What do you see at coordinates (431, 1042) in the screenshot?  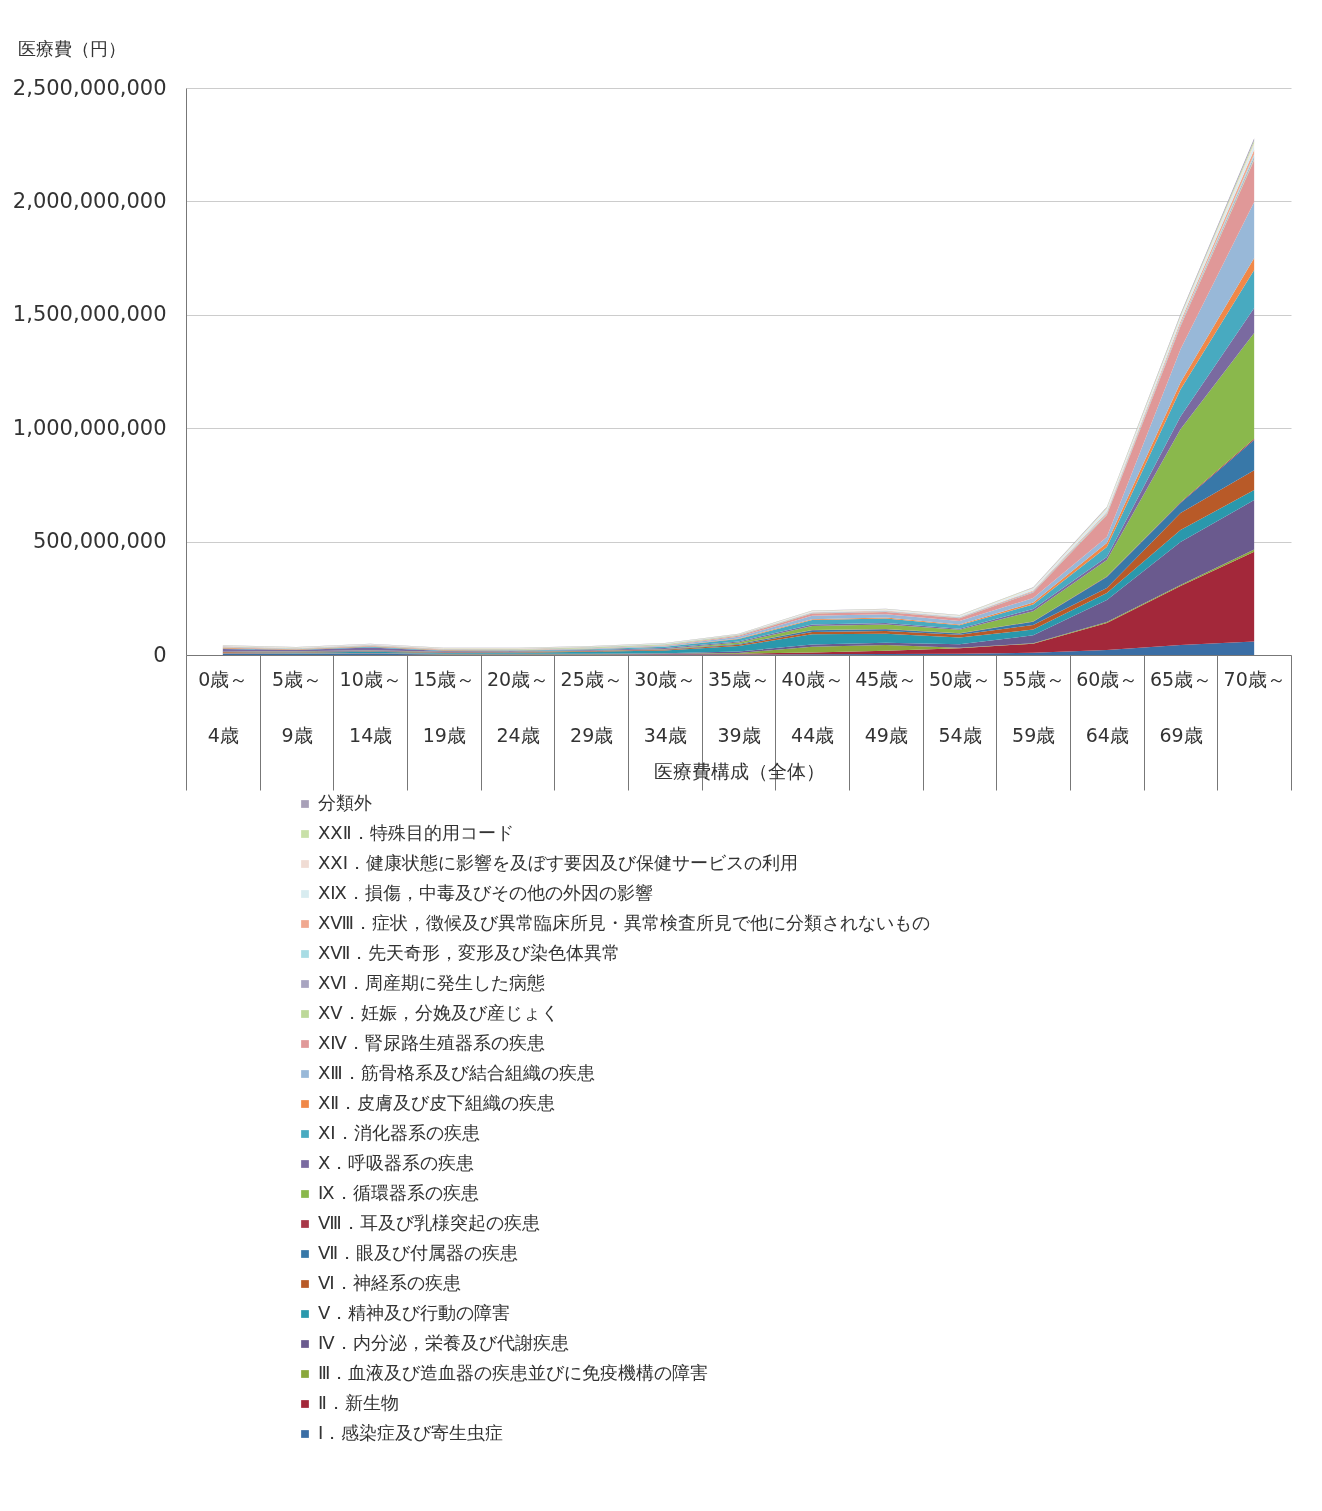 I see `legend-label: ⅩⅣ．腎尿路生殖器系の疾患` at bounding box center [431, 1042].